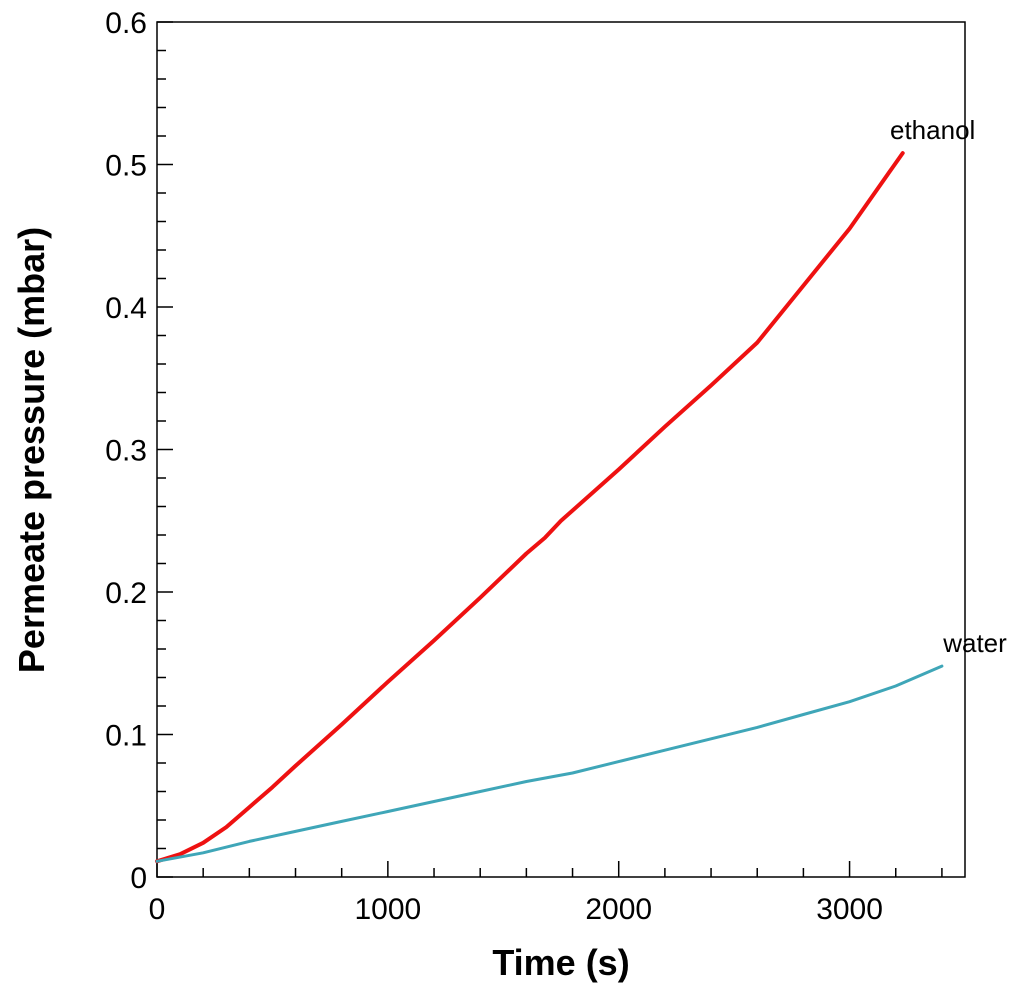 This screenshot has height=1000, width=1024. I want to click on y-tick-label: 0.4, so click(126, 308).